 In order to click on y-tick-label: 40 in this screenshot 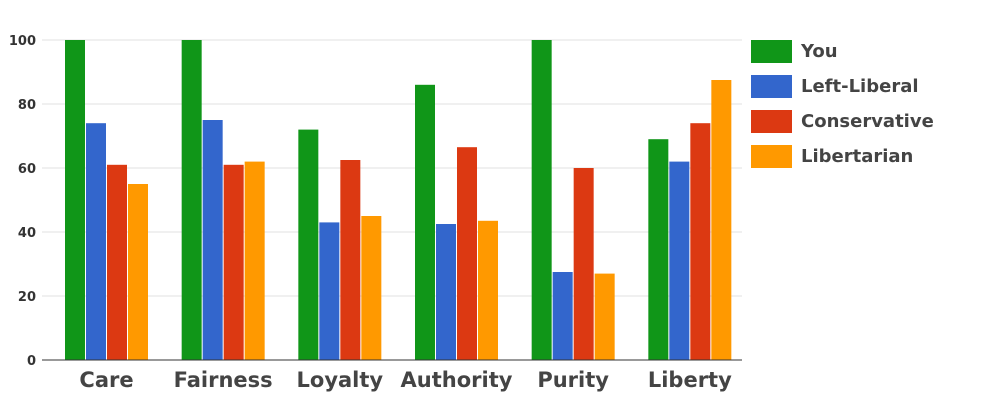, I will do `click(27, 233)`.